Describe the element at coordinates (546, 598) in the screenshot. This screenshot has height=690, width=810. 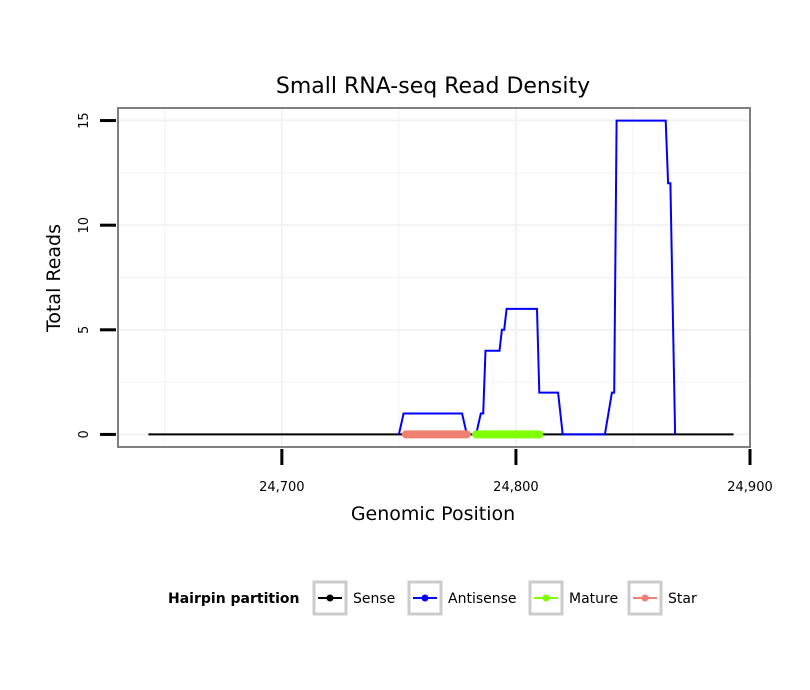
I see `legend-key-point-mature` at that location.